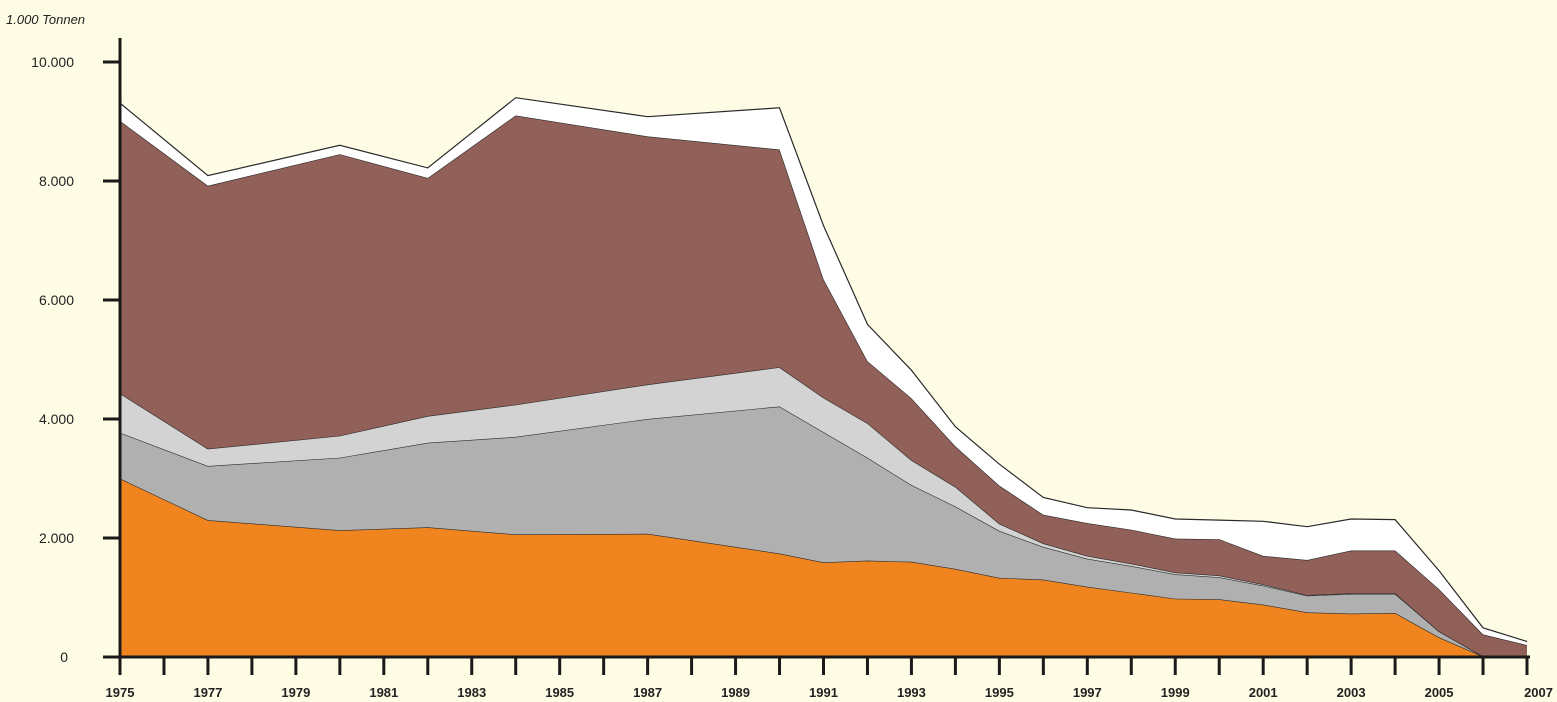 The image size is (1557, 702). Describe the element at coordinates (52, 62) in the screenshot. I see `y-tick-label: 10.000` at that location.